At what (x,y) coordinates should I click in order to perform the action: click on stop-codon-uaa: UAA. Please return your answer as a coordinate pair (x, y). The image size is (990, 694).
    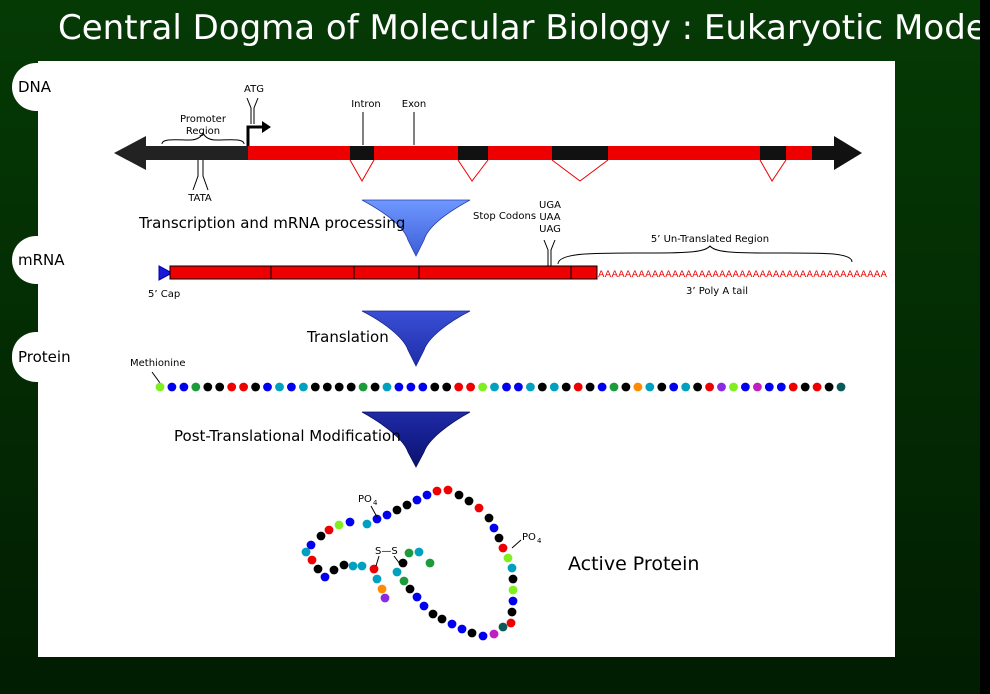
    Looking at the image, I should click on (549, 217).